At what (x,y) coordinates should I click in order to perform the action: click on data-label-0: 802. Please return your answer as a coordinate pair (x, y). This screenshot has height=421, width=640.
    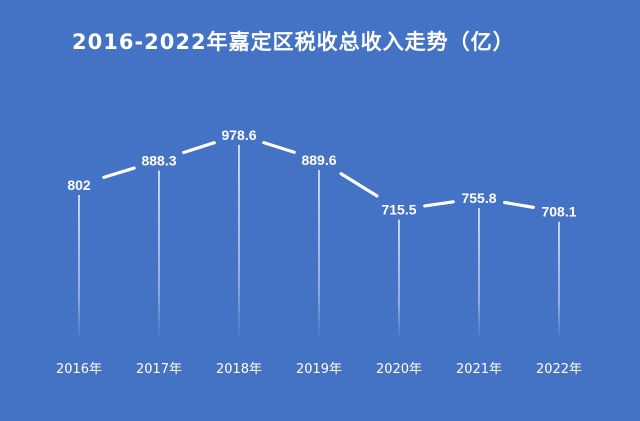
    Looking at the image, I should click on (79, 185).